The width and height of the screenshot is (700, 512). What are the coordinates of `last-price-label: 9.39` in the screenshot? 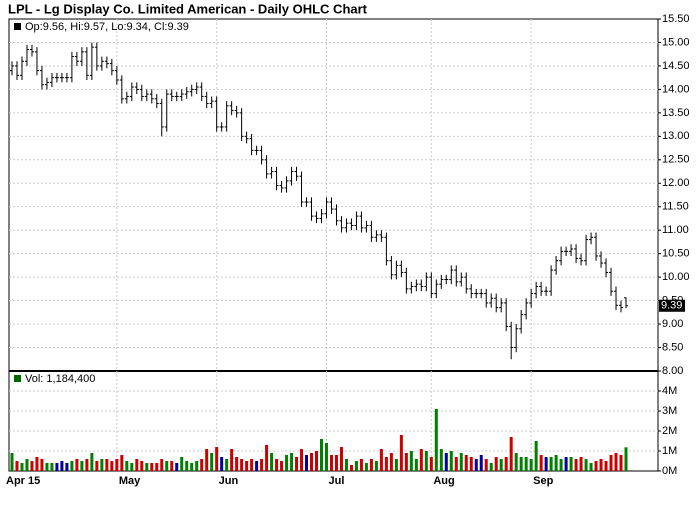 It's located at (671, 306).